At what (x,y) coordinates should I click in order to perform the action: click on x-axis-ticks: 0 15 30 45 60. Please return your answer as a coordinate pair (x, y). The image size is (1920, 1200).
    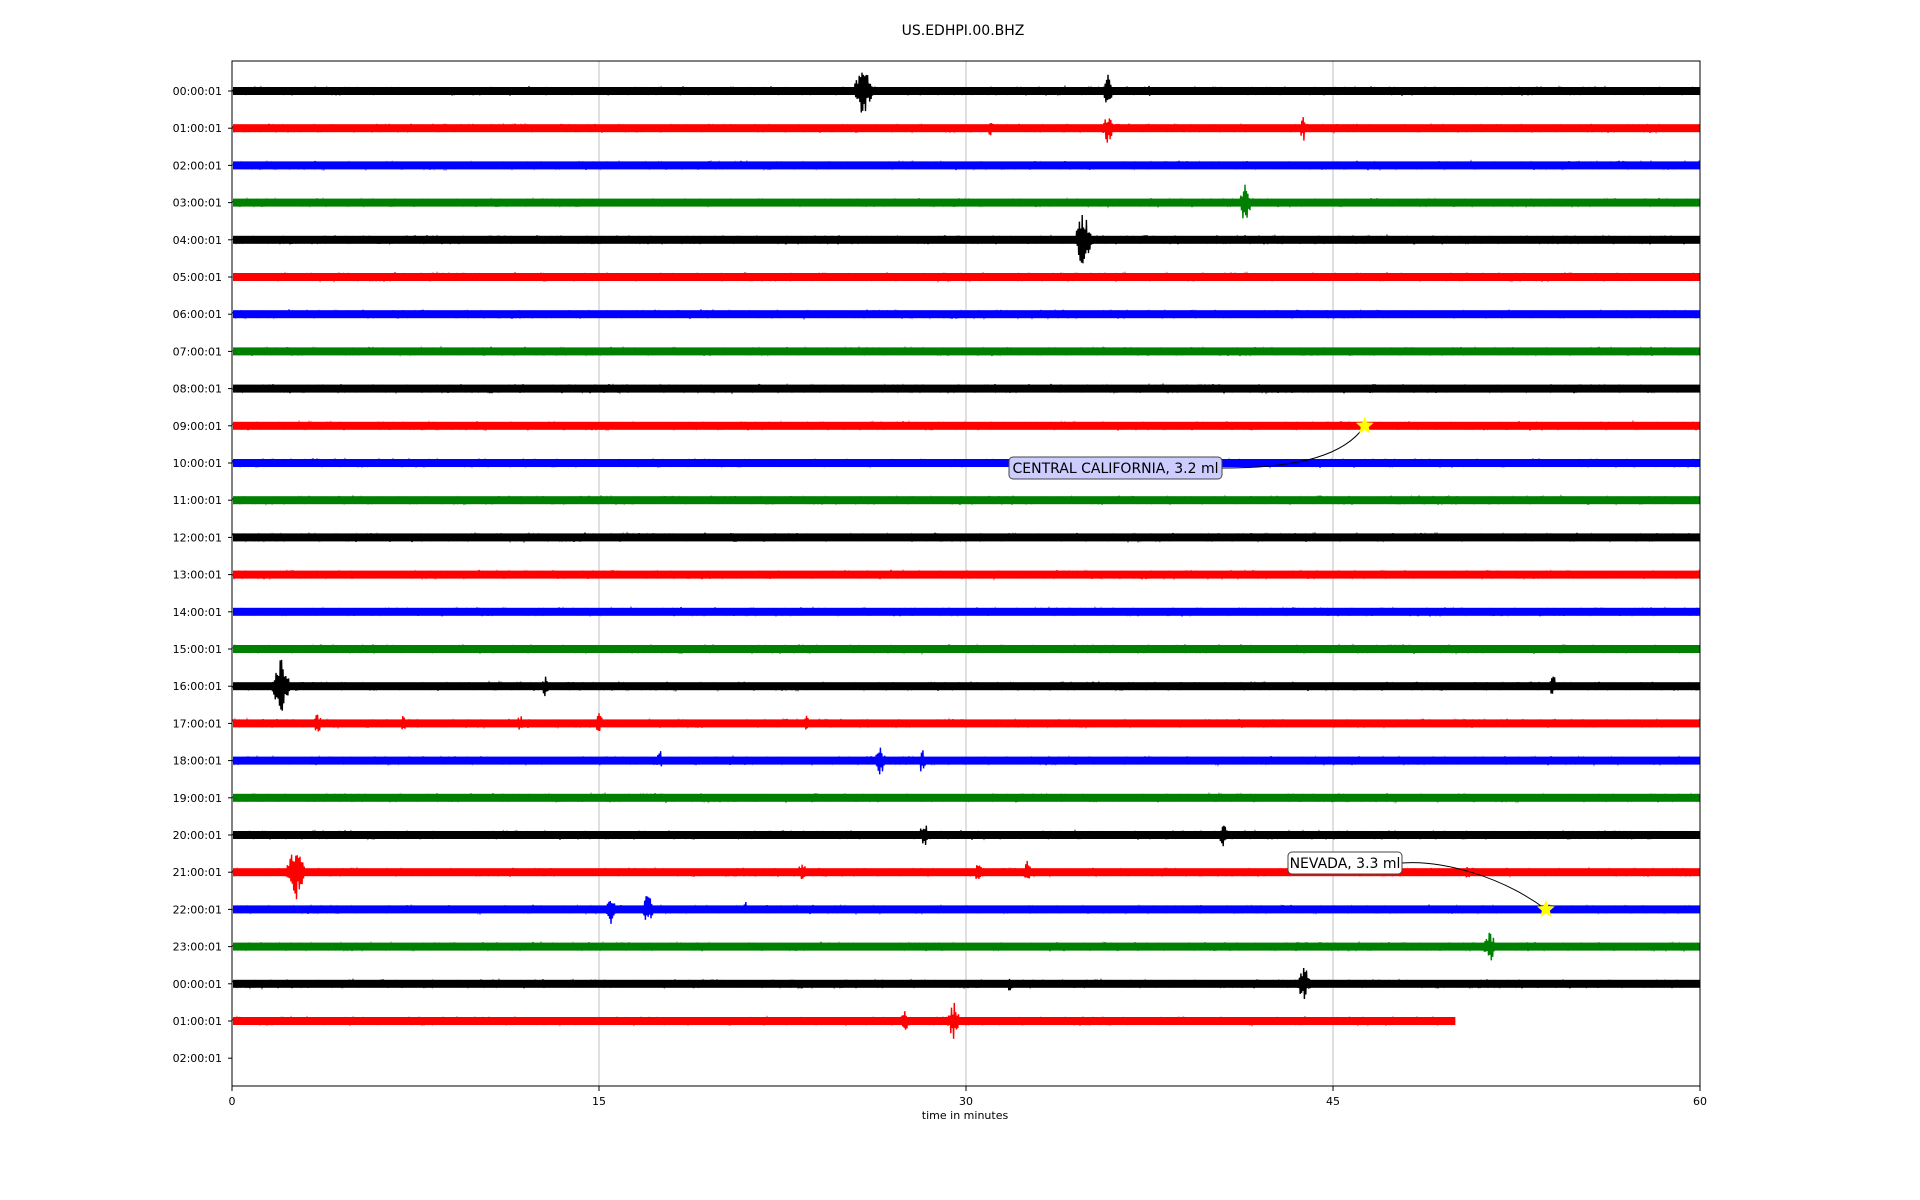
    Looking at the image, I should click on (968, 1097).